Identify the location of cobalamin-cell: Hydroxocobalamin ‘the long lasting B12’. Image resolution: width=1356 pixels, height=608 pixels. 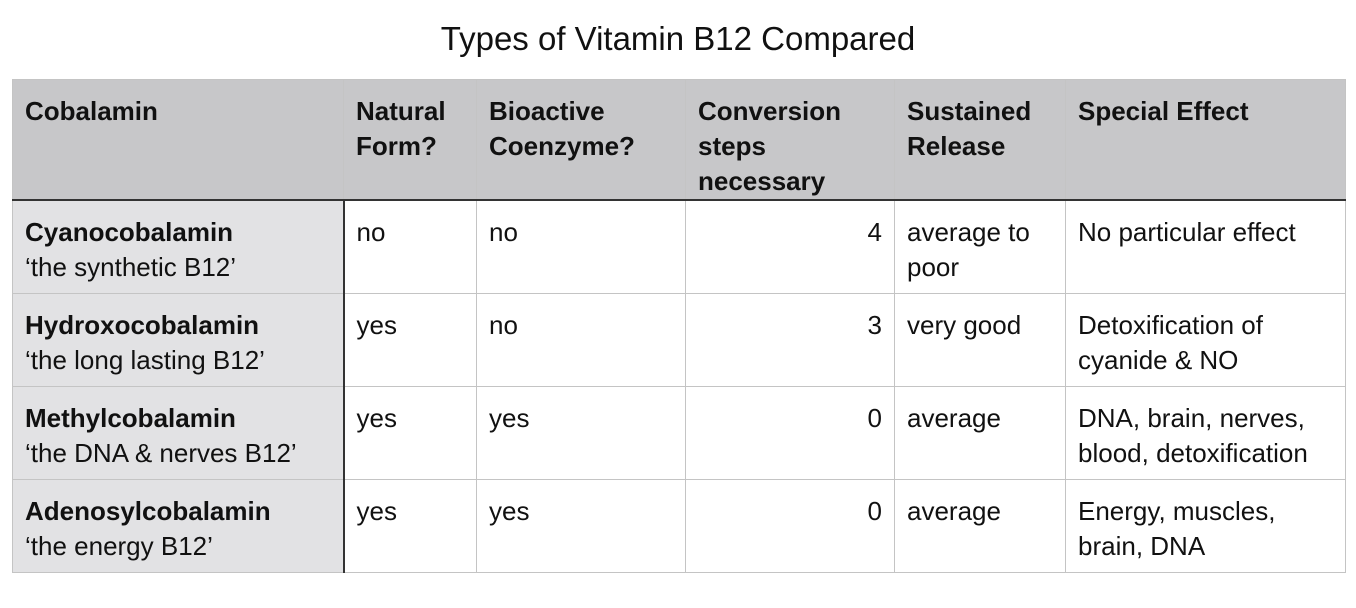
(178, 339).